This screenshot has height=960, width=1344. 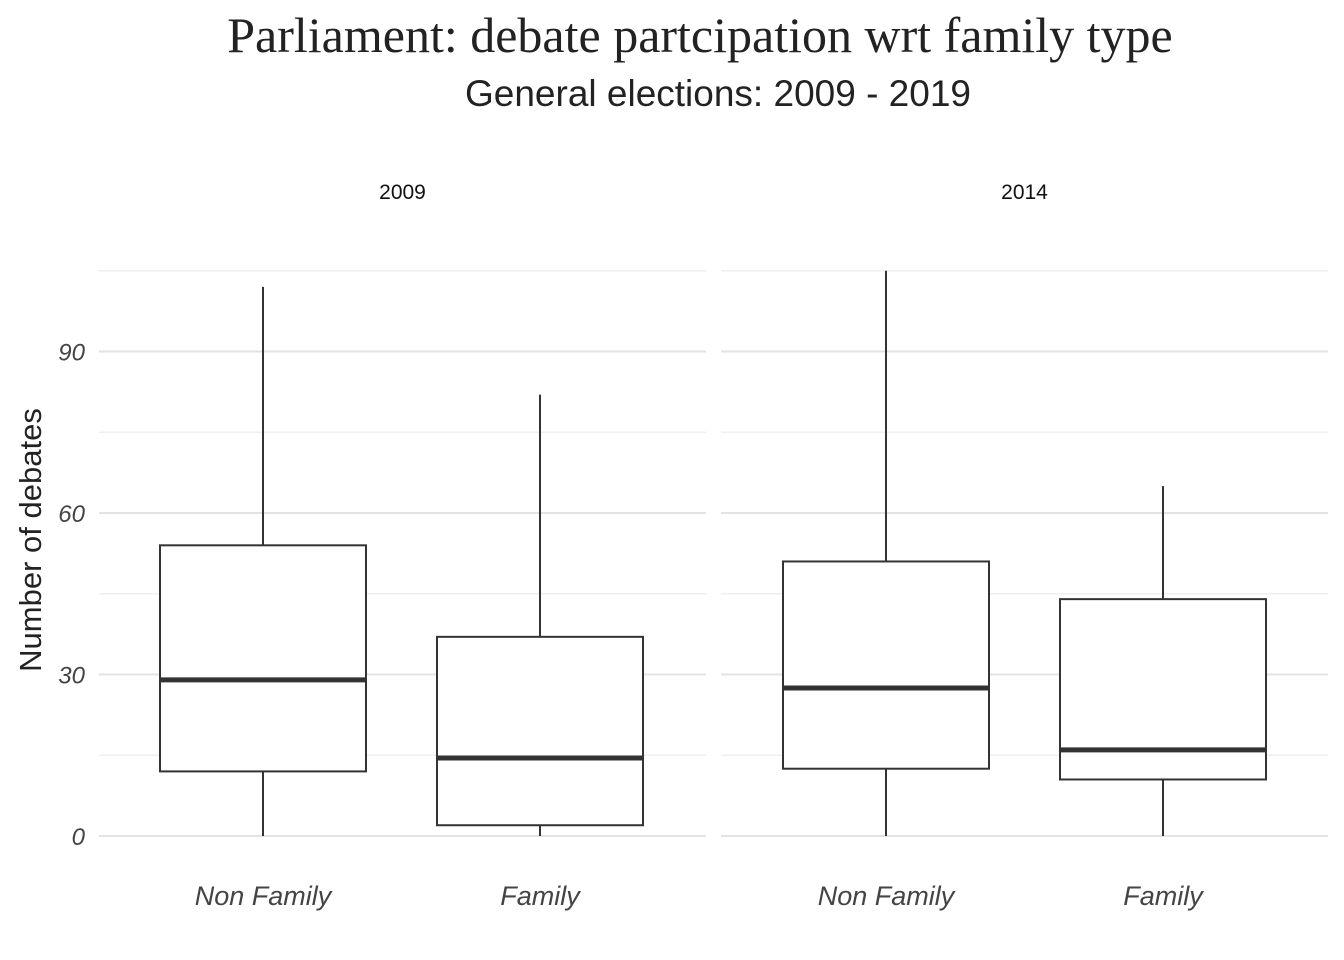 What do you see at coordinates (79, 837) in the screenshot?
I see `y-tick-label: 0` at bounding box center [79, 837].